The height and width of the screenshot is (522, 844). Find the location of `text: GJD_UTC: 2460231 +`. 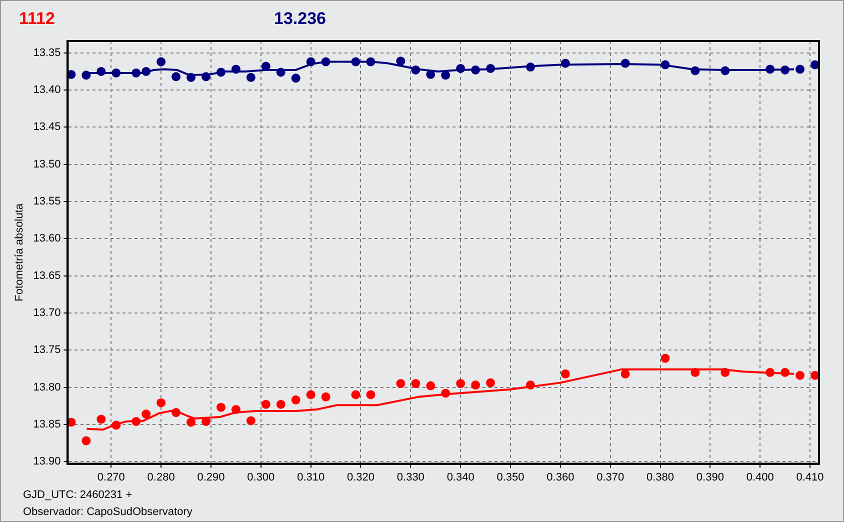

text: GJD_UTC: 2460231 + is located at coordinates (78, 495).